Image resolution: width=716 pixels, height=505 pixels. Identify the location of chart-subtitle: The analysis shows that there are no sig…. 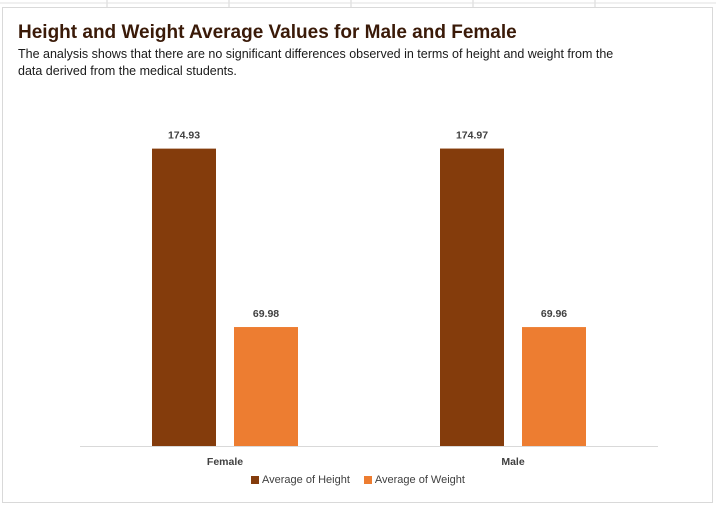
(316, 62).